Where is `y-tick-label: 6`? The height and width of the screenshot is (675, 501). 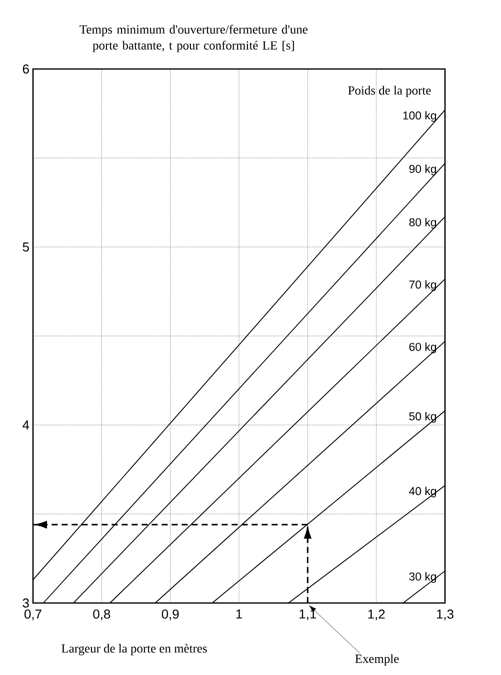
y-tick-label: 6 is located at coordinates (25, 69).